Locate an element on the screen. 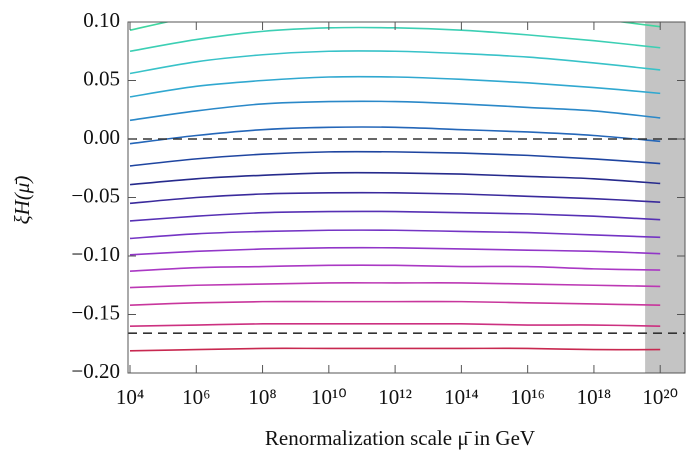  y-tick-label: −0.10 is located at coordinates (95, 254).